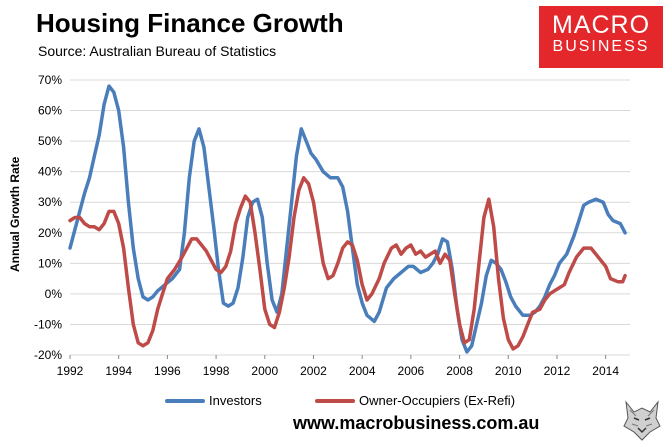 This screenshot has height=447, width=672. I want to click on y-tick-label: 60%, so click(50, 111).